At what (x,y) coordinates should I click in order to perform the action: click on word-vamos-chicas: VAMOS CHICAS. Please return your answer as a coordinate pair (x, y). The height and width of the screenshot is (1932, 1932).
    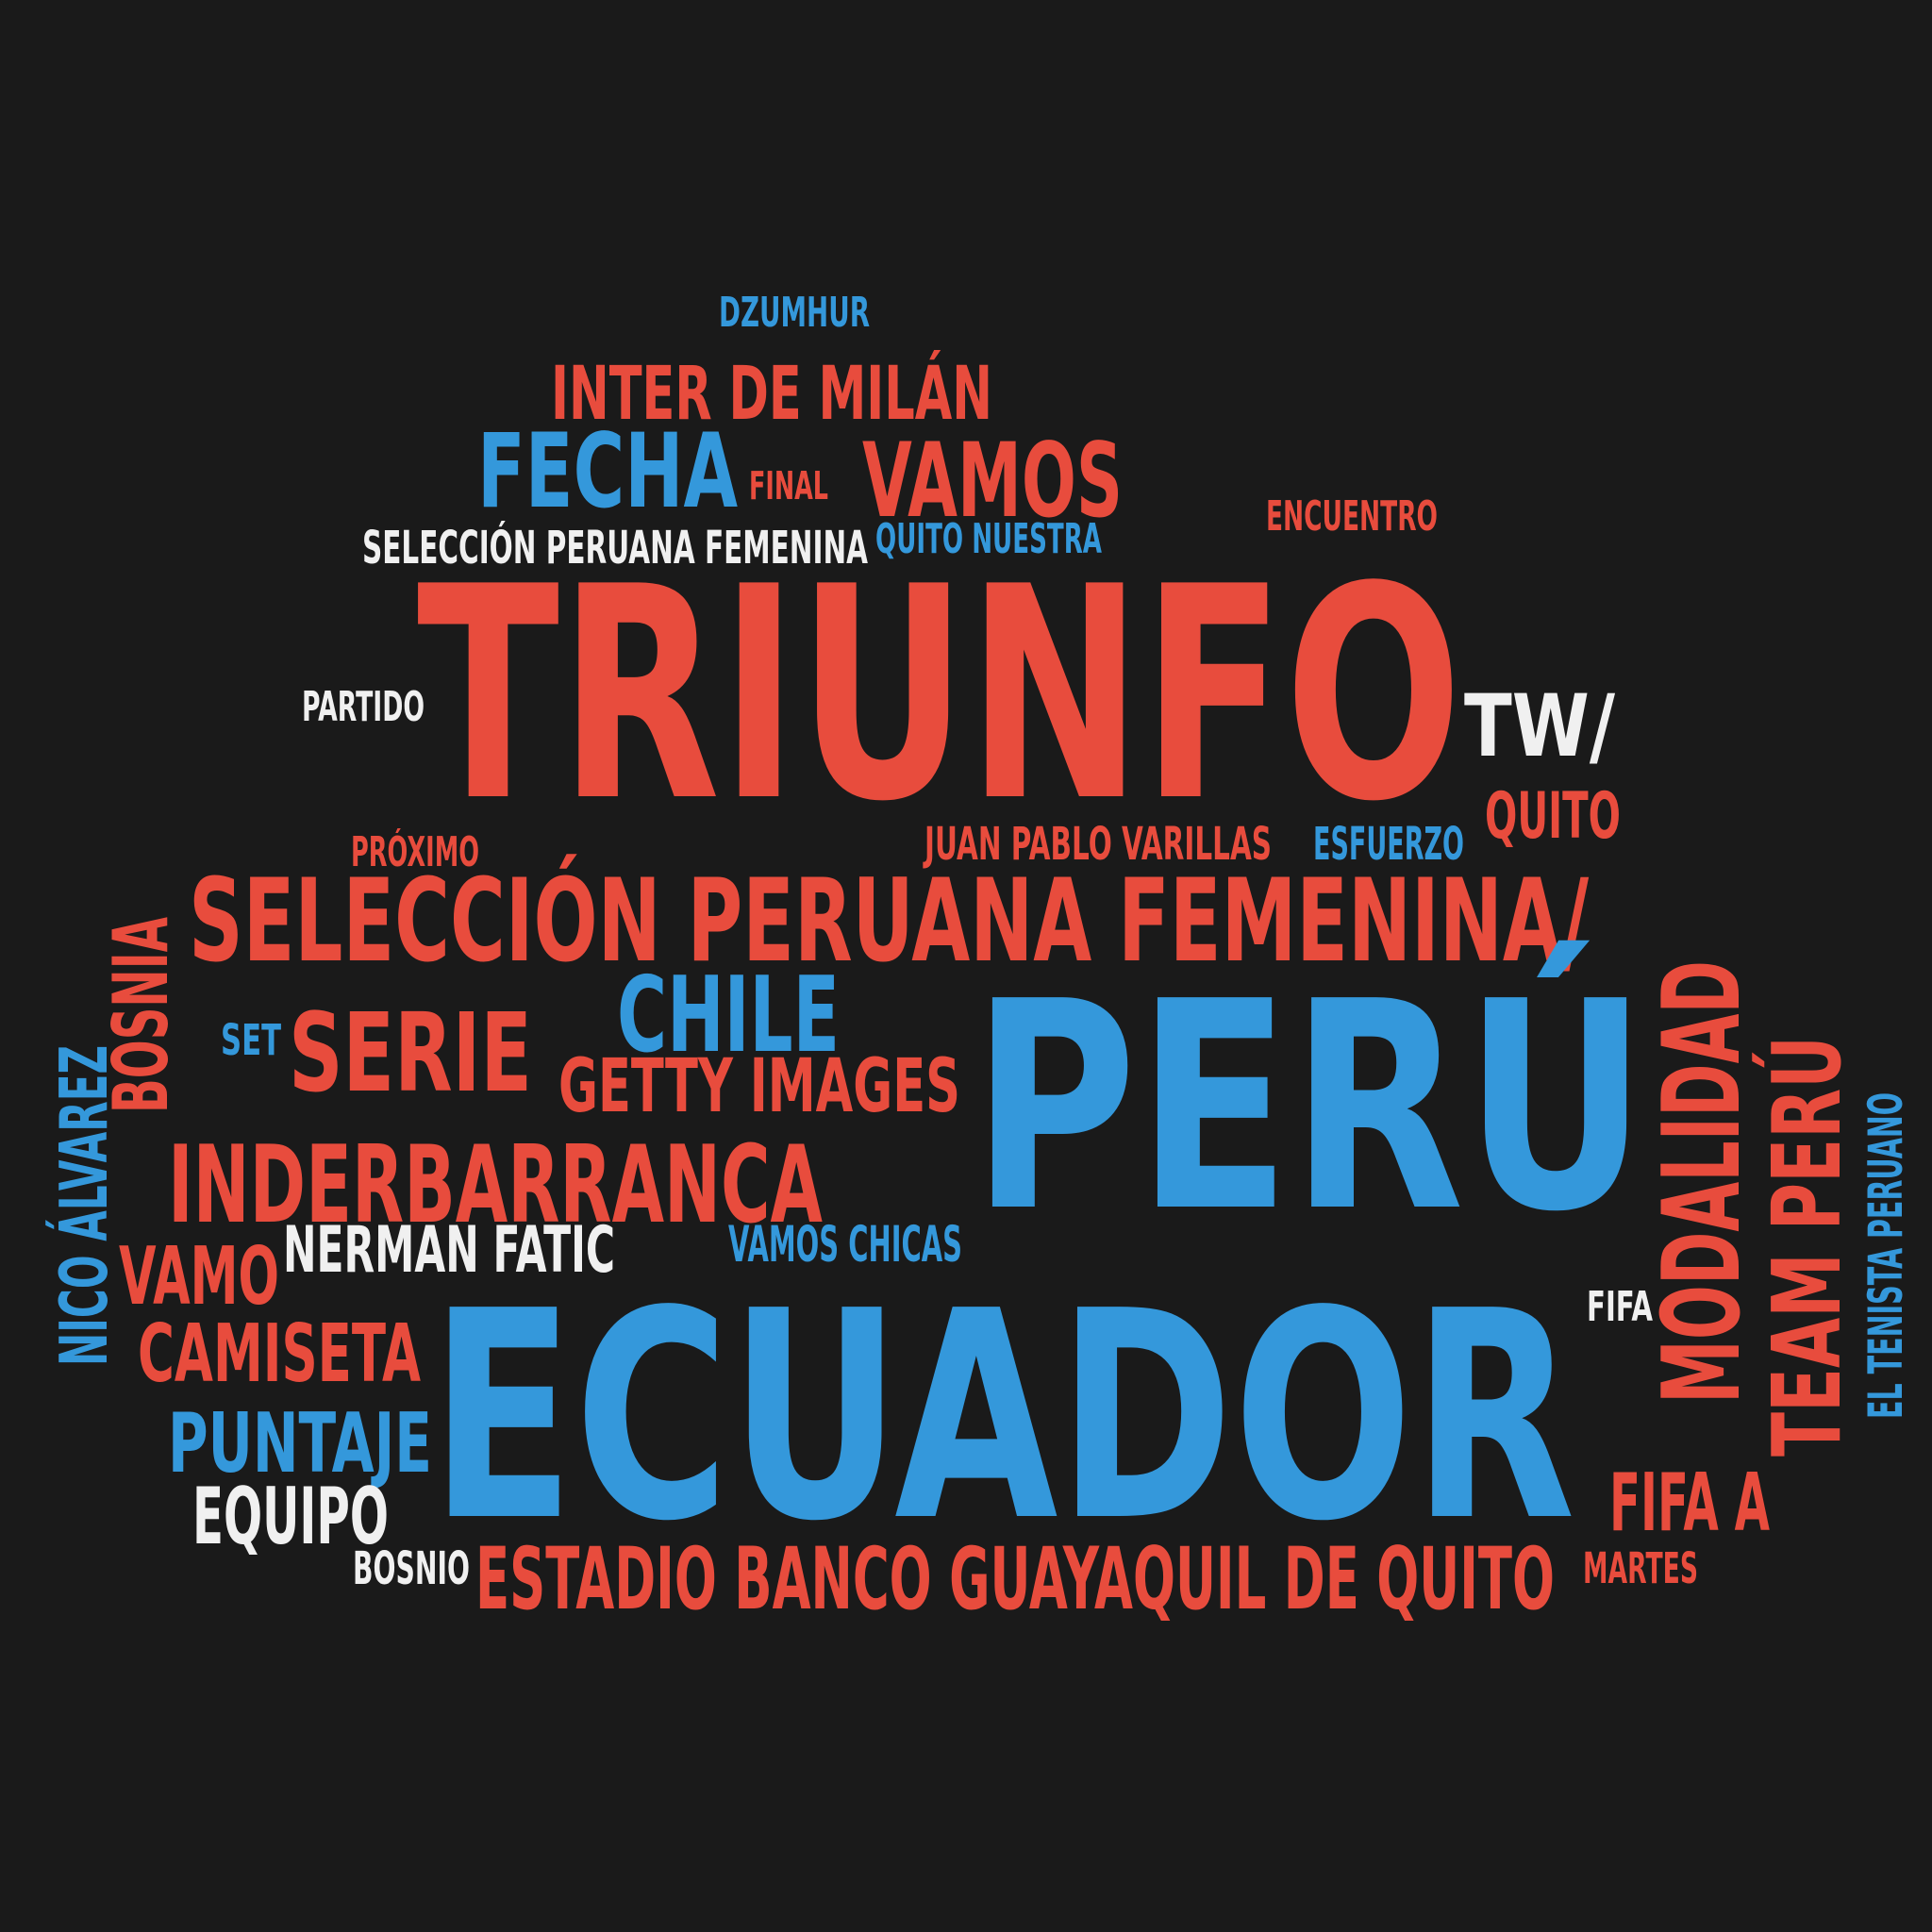
    Looking at the image, I should click on (845, 1245).